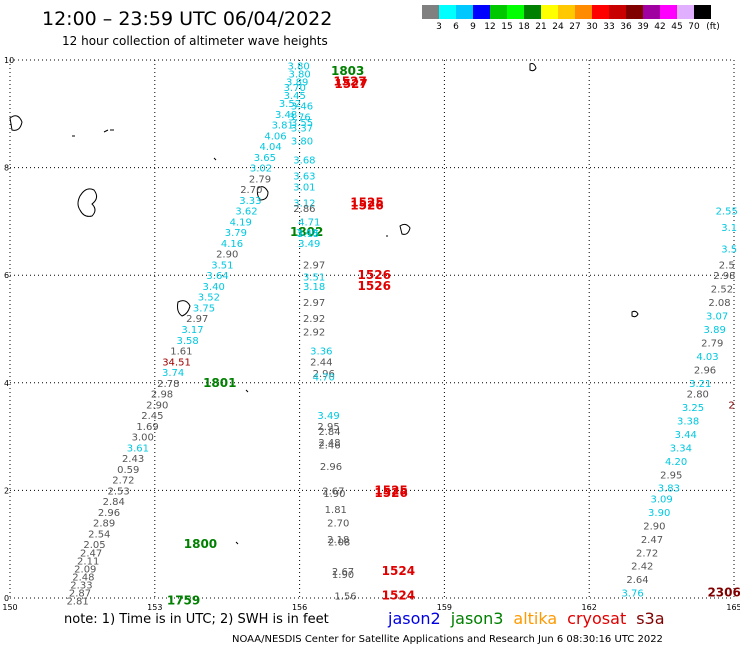 Image resolution: width=740 pixels, height=650 pixels. I want to click on wave-height-value: 1.56, so click(345, 596).